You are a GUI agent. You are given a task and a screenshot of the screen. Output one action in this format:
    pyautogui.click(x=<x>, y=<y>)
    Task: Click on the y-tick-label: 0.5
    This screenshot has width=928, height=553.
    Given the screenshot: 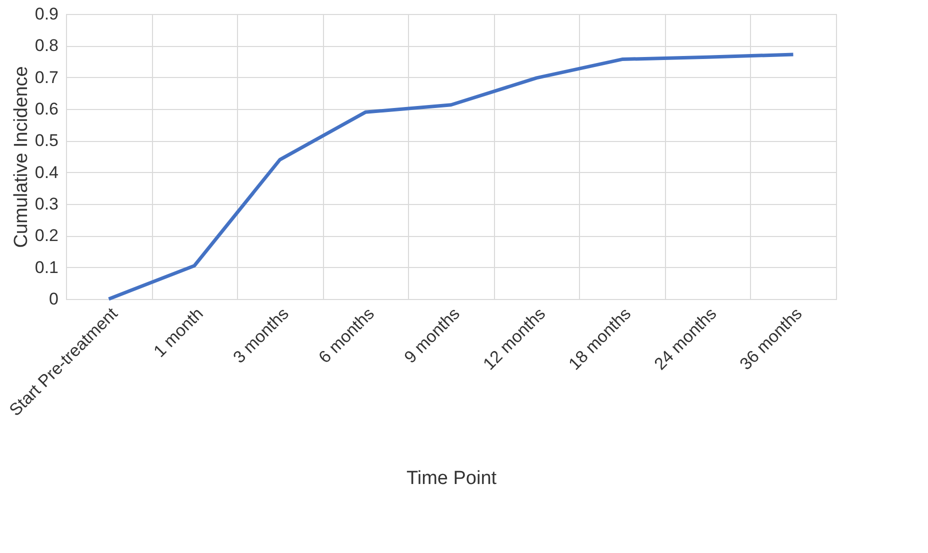 What is the action you would take?
    pyautogui.click(x=46, y=140)
    